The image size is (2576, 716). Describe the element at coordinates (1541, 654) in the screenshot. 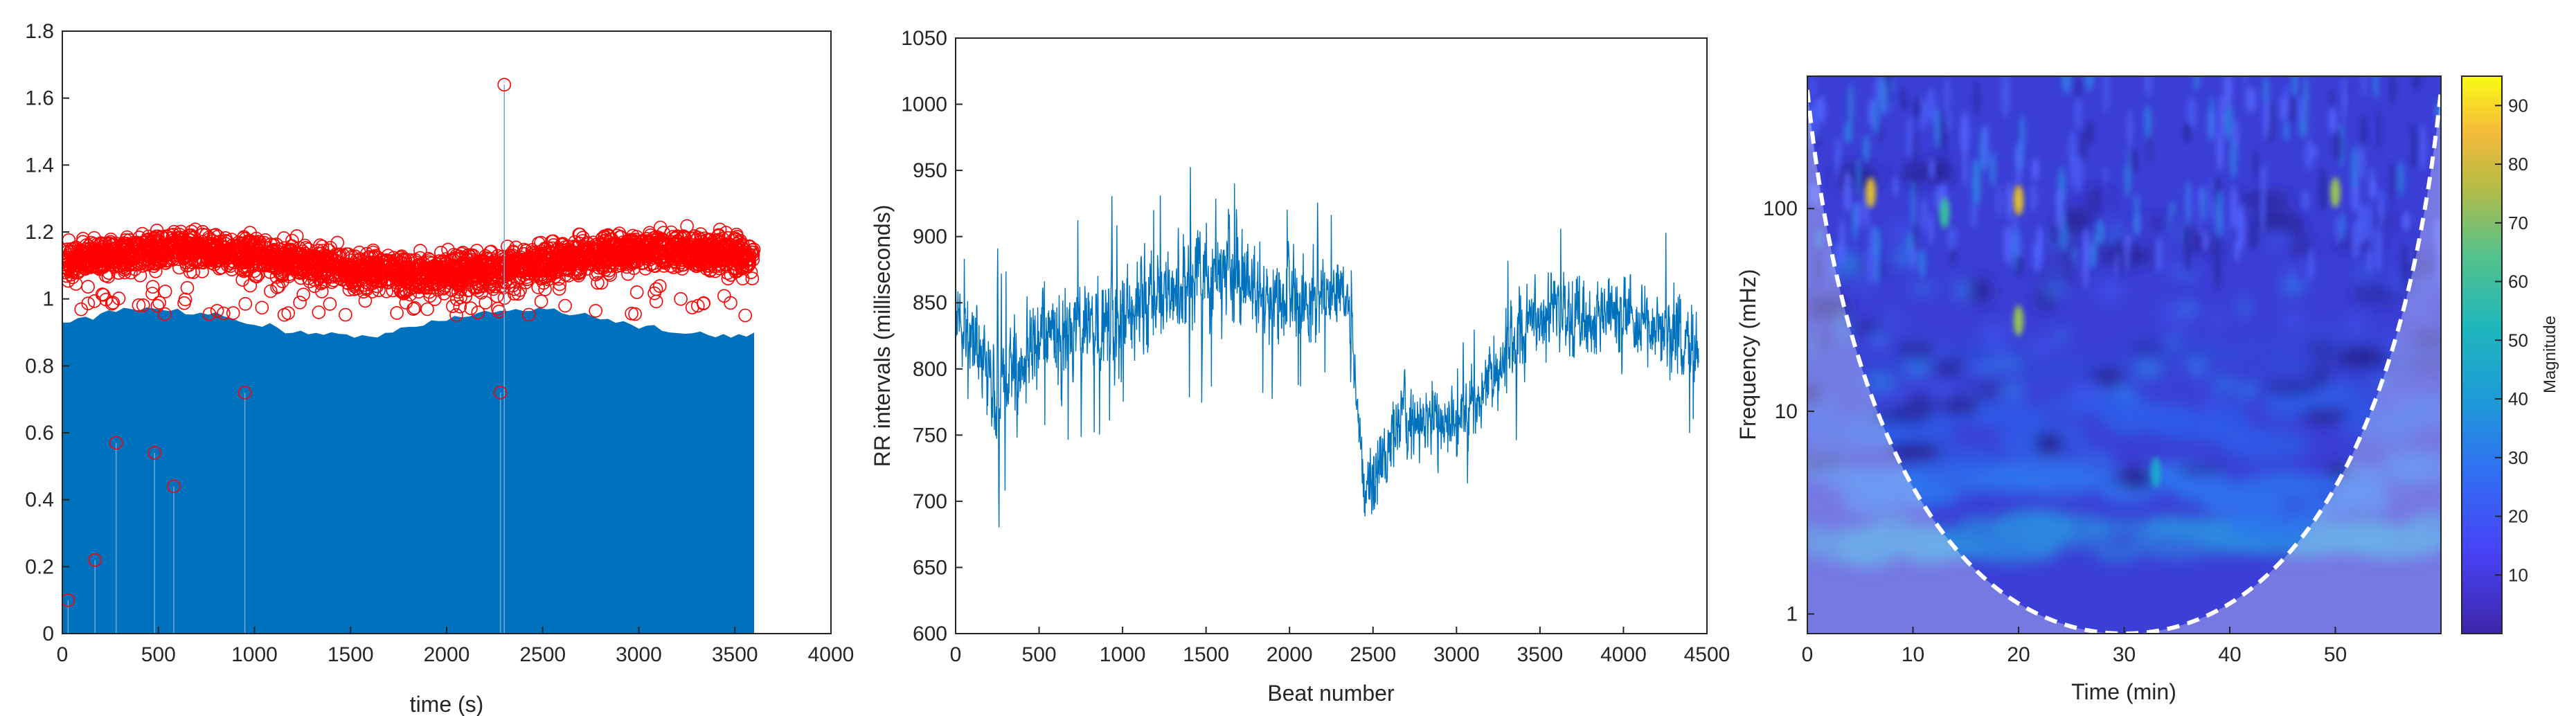

I see `x-tick-label: 3500` at that location.